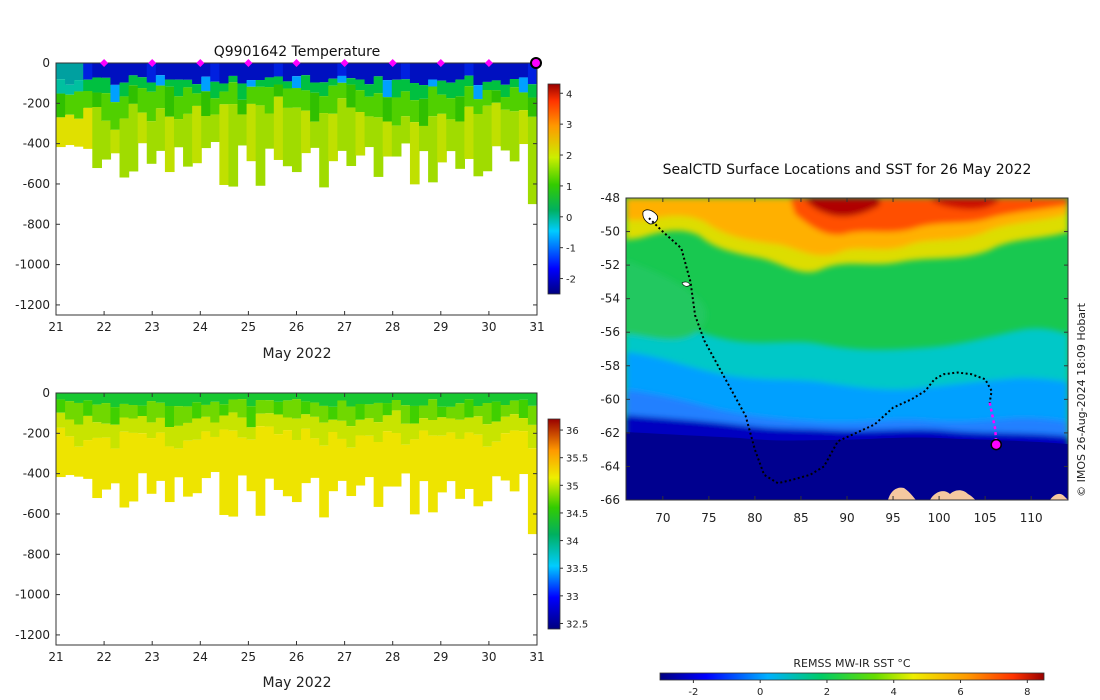  What do you see at coordinates (36, 184) in the screenshot?
I see `y-tick-label: -600` at bounding box center [36, 184].